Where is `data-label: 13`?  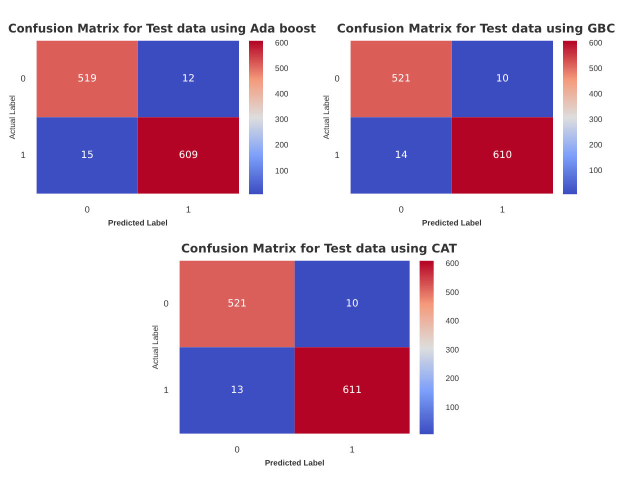 data-label: 13 is located at coordinates (237, 390).